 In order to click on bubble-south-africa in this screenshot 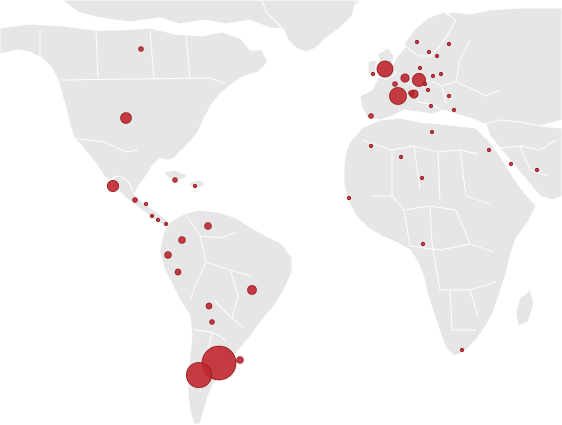, I will do `click(462, 350)`.